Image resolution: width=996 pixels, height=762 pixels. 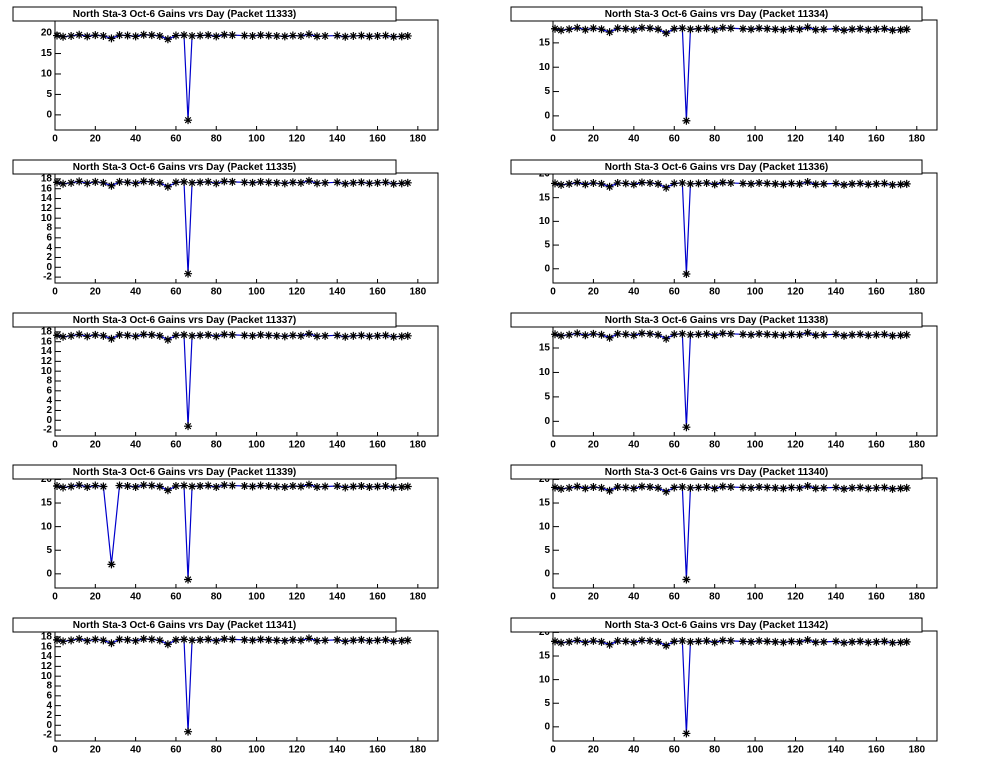 I want to click on y-tick-label: 12, so click(x=47, y=208).